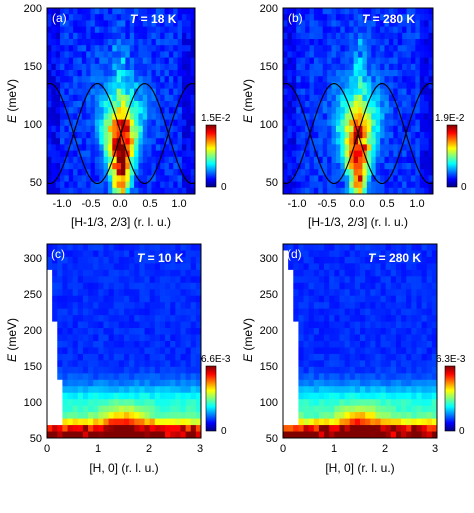  What do you see at coordinates (294, 254) in the screenshot?
I see `panel-label-d: (d)` at bounding box center [294, 254].